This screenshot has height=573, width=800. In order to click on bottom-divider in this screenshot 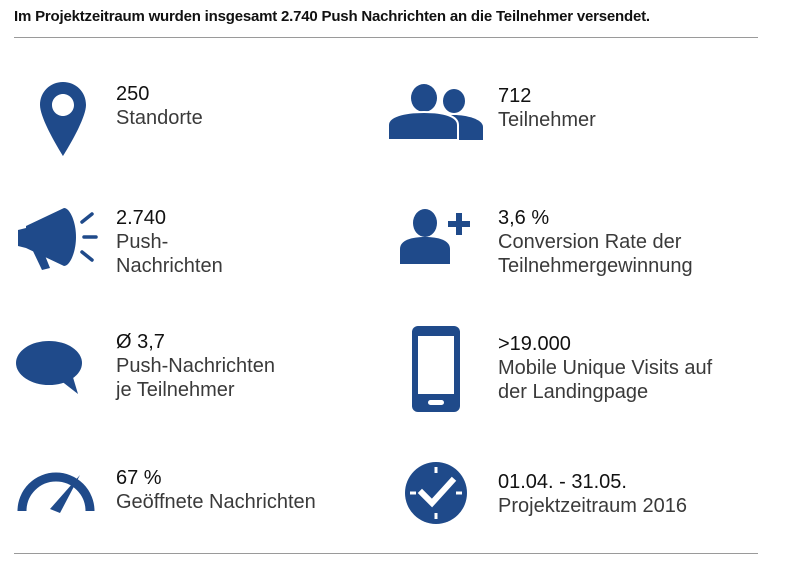, I will do `click(386, 553)`.